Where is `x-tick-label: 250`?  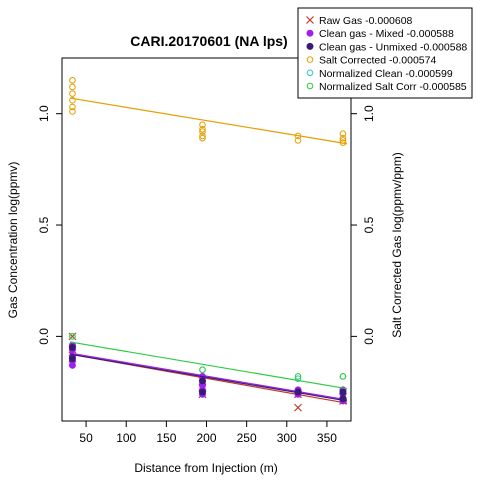 x-tick-label: 250 is located at coordinates (247, 438).